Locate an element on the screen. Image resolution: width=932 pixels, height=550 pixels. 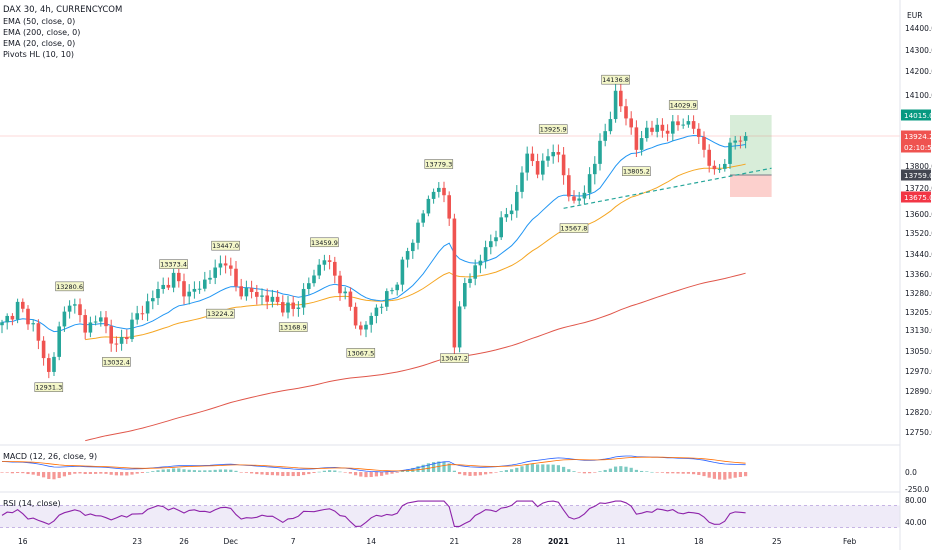
legend-ema200: EMA (200, close, 0) is located at coordinates (41, 32).